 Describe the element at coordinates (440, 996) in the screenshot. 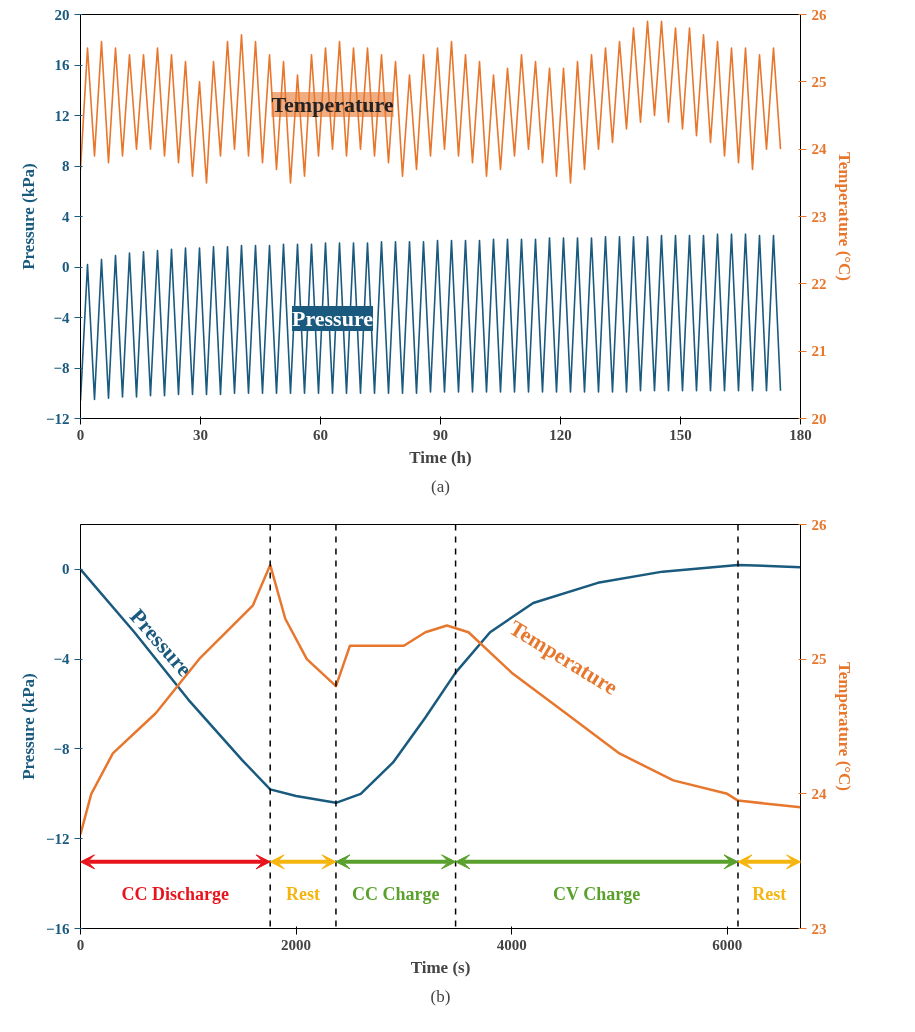

I see `text: (b)` at that location.